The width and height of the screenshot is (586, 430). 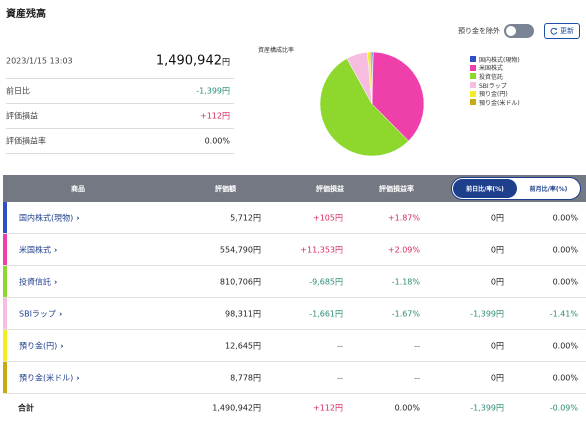 I want to click on total-value: 1,490,942円, so click(x=236, y=407).